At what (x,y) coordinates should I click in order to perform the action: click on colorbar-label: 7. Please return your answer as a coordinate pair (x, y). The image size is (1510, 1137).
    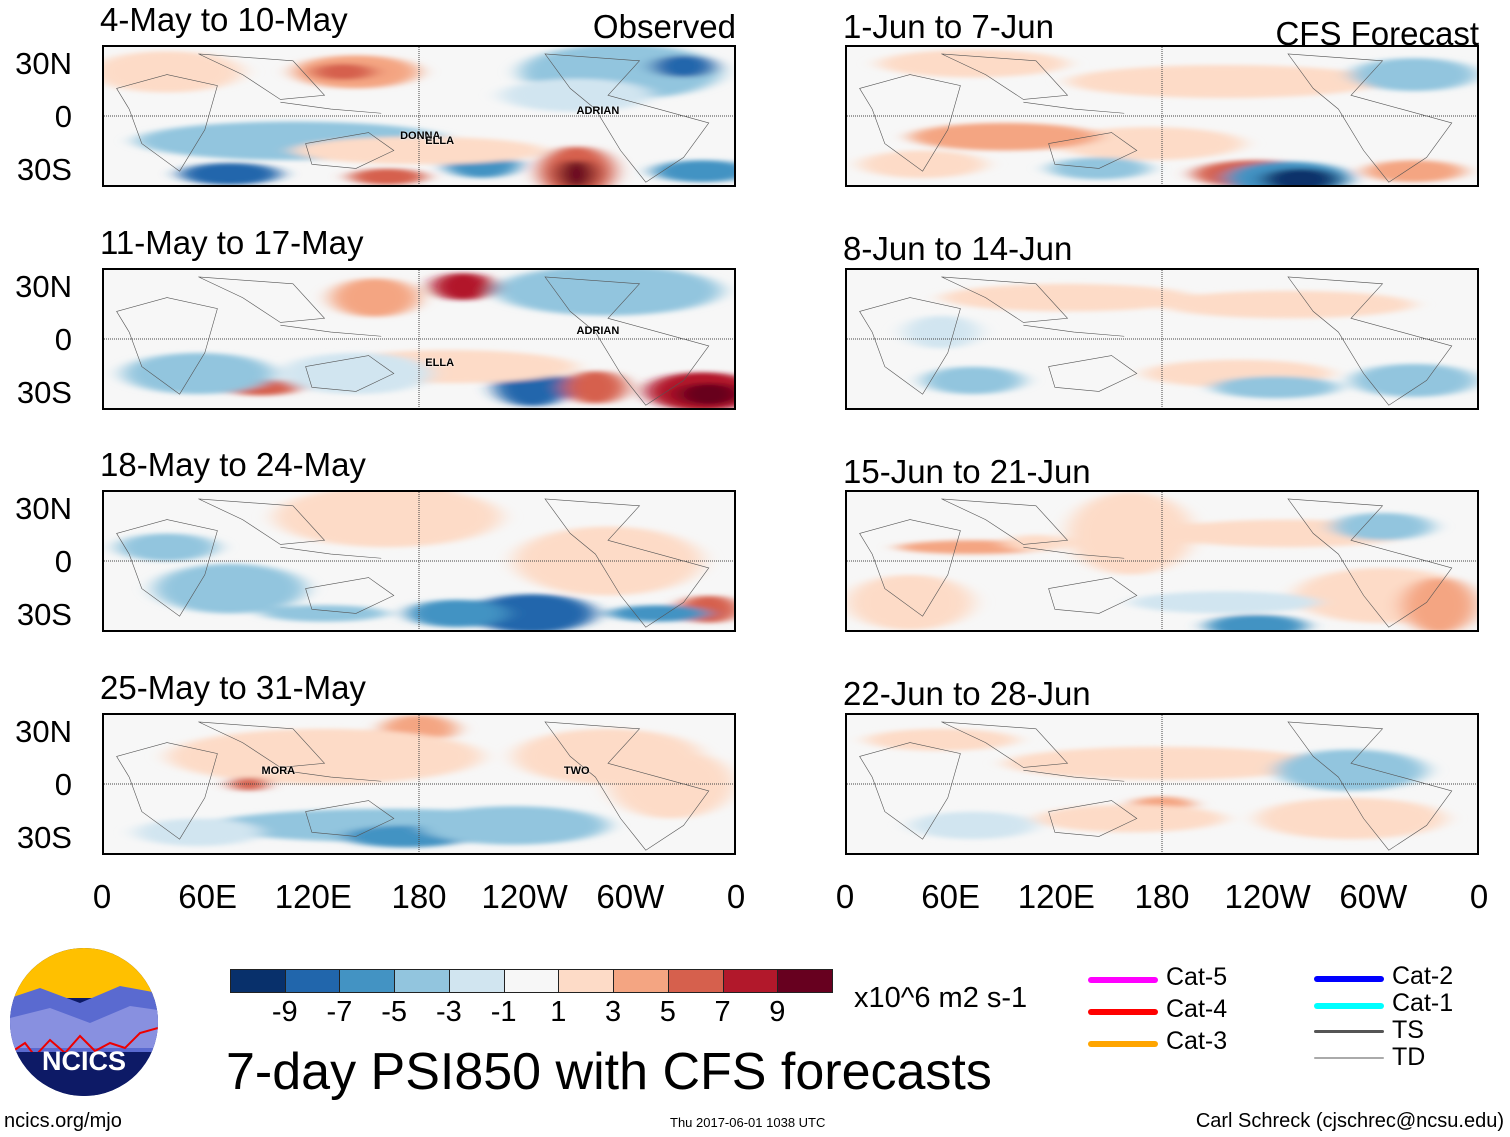
    Looking at the image, I should click on (722, 1012).